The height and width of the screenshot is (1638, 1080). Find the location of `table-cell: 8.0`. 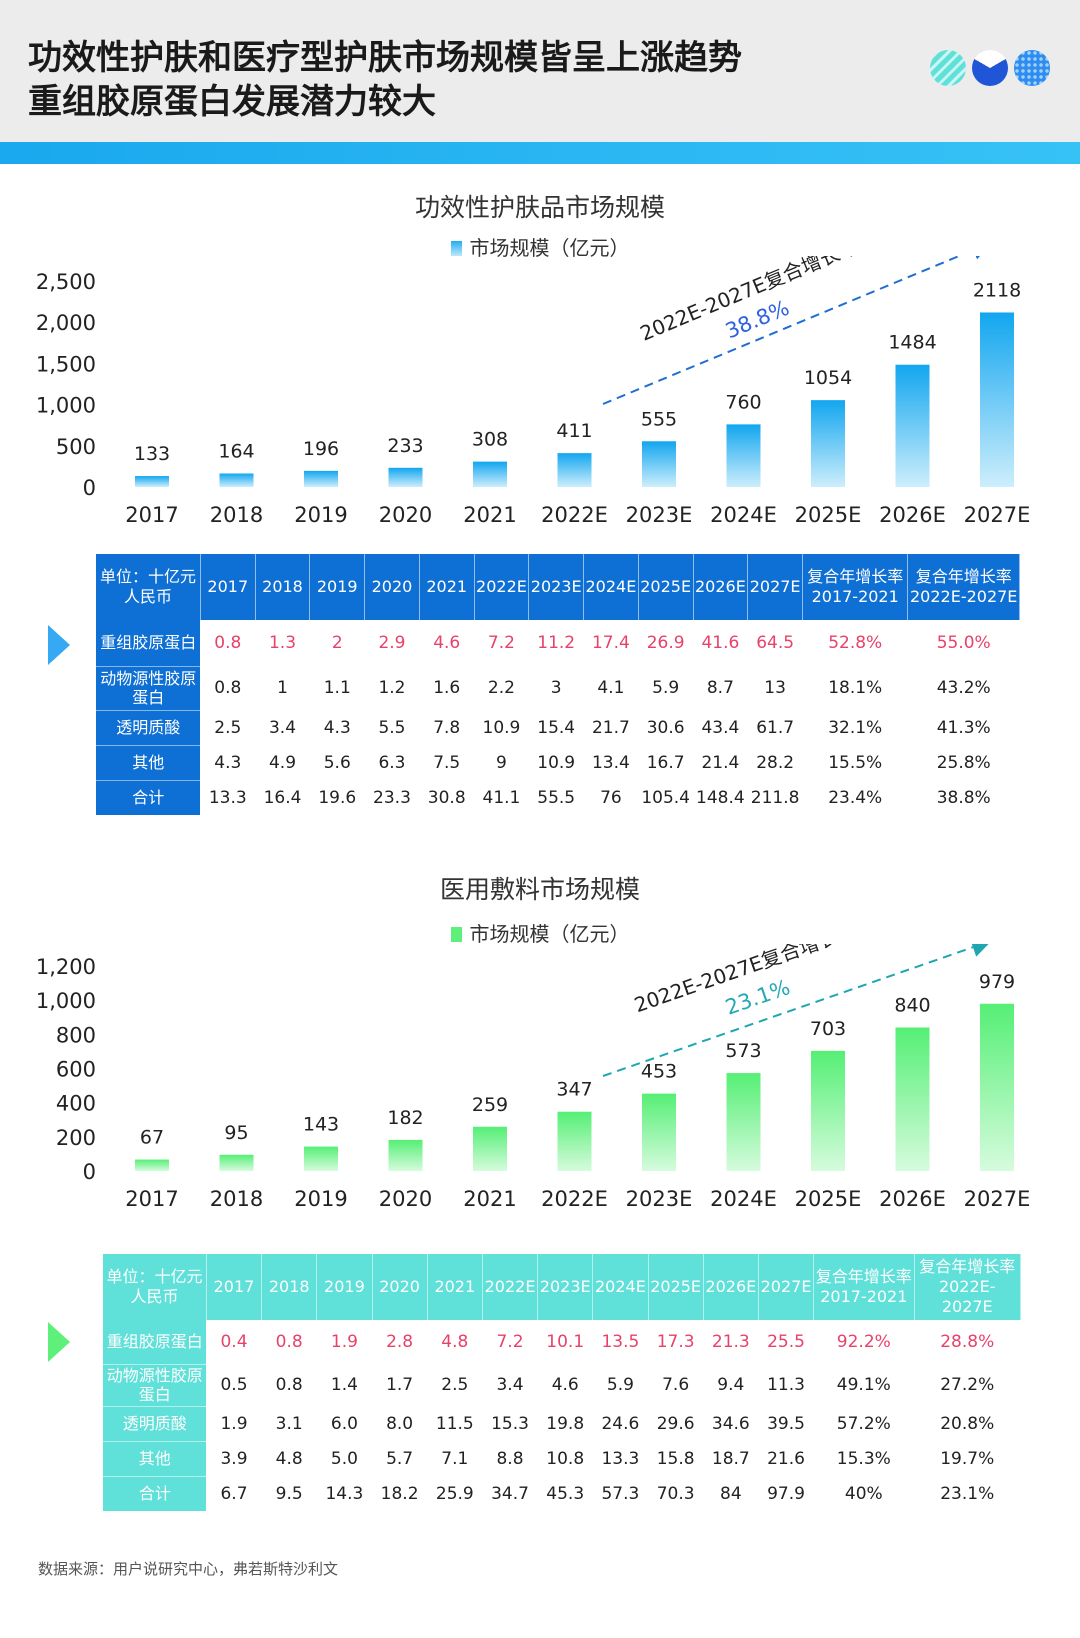

table-cell: 8.0 is located at coordinates (400, 1423).